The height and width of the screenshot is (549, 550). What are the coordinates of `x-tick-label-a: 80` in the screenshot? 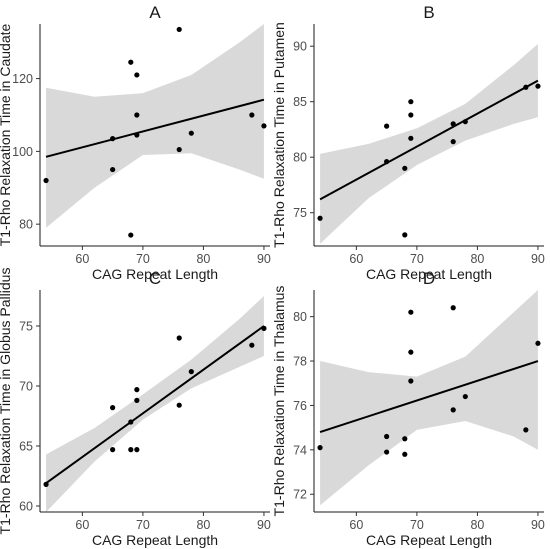 It's located at (203, 259).